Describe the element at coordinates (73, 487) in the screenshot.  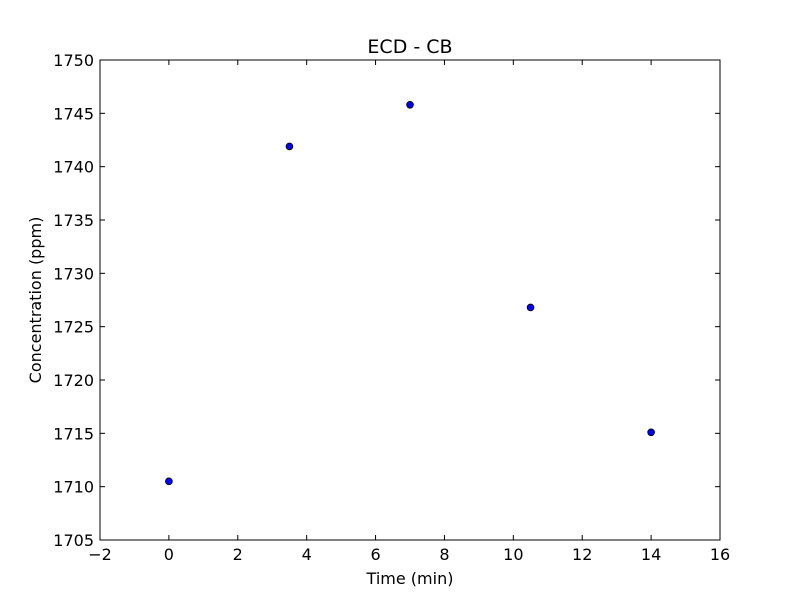
I see `y-tick-label: 1710` at that location.